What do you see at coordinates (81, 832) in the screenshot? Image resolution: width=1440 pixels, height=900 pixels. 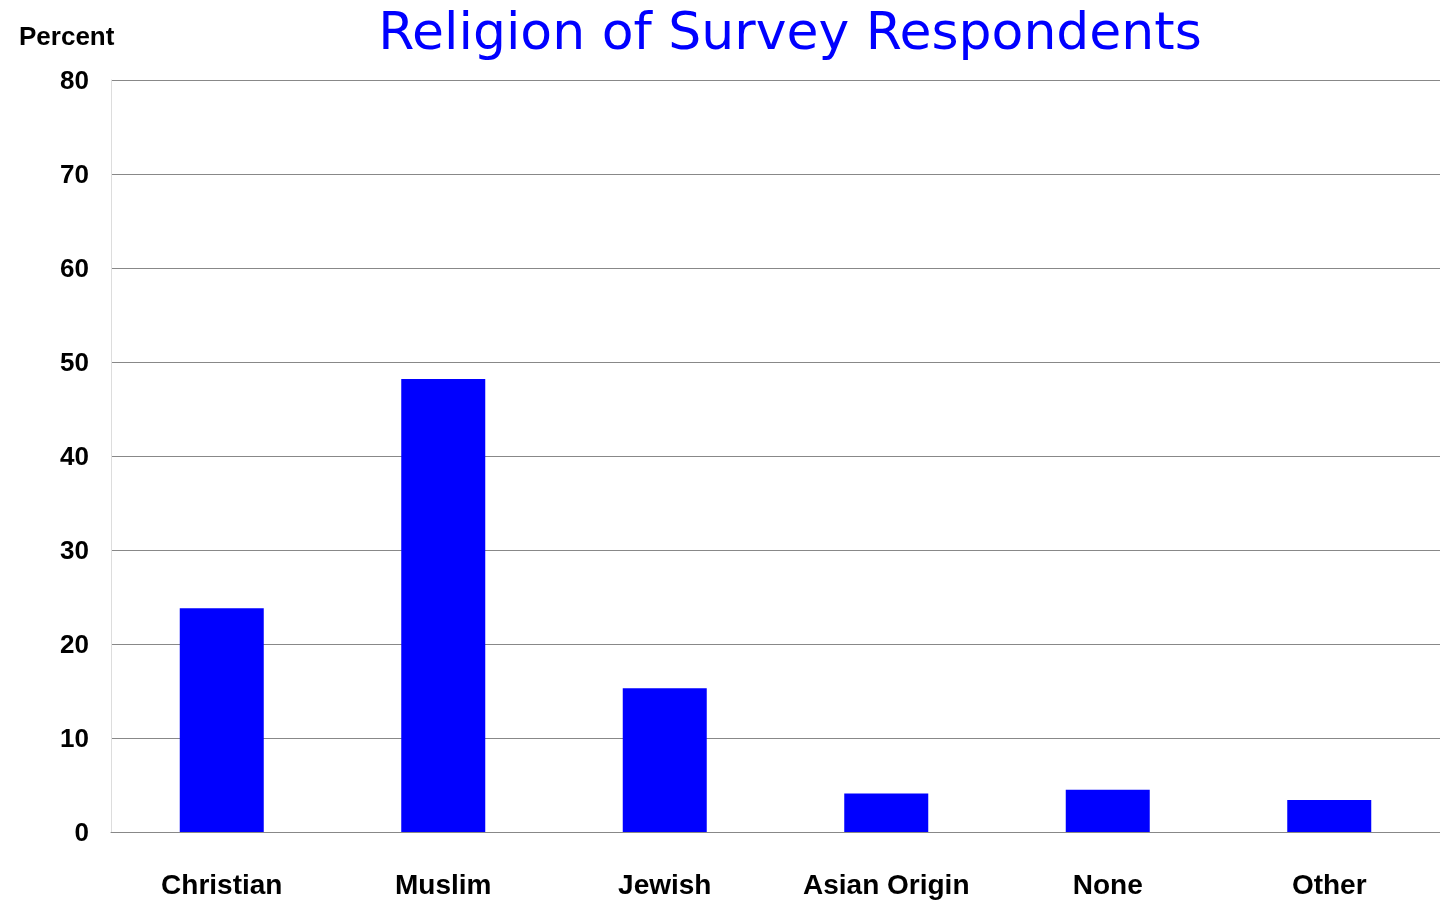 I see `y-tick-label: 0` at bounding box center [81, 832].